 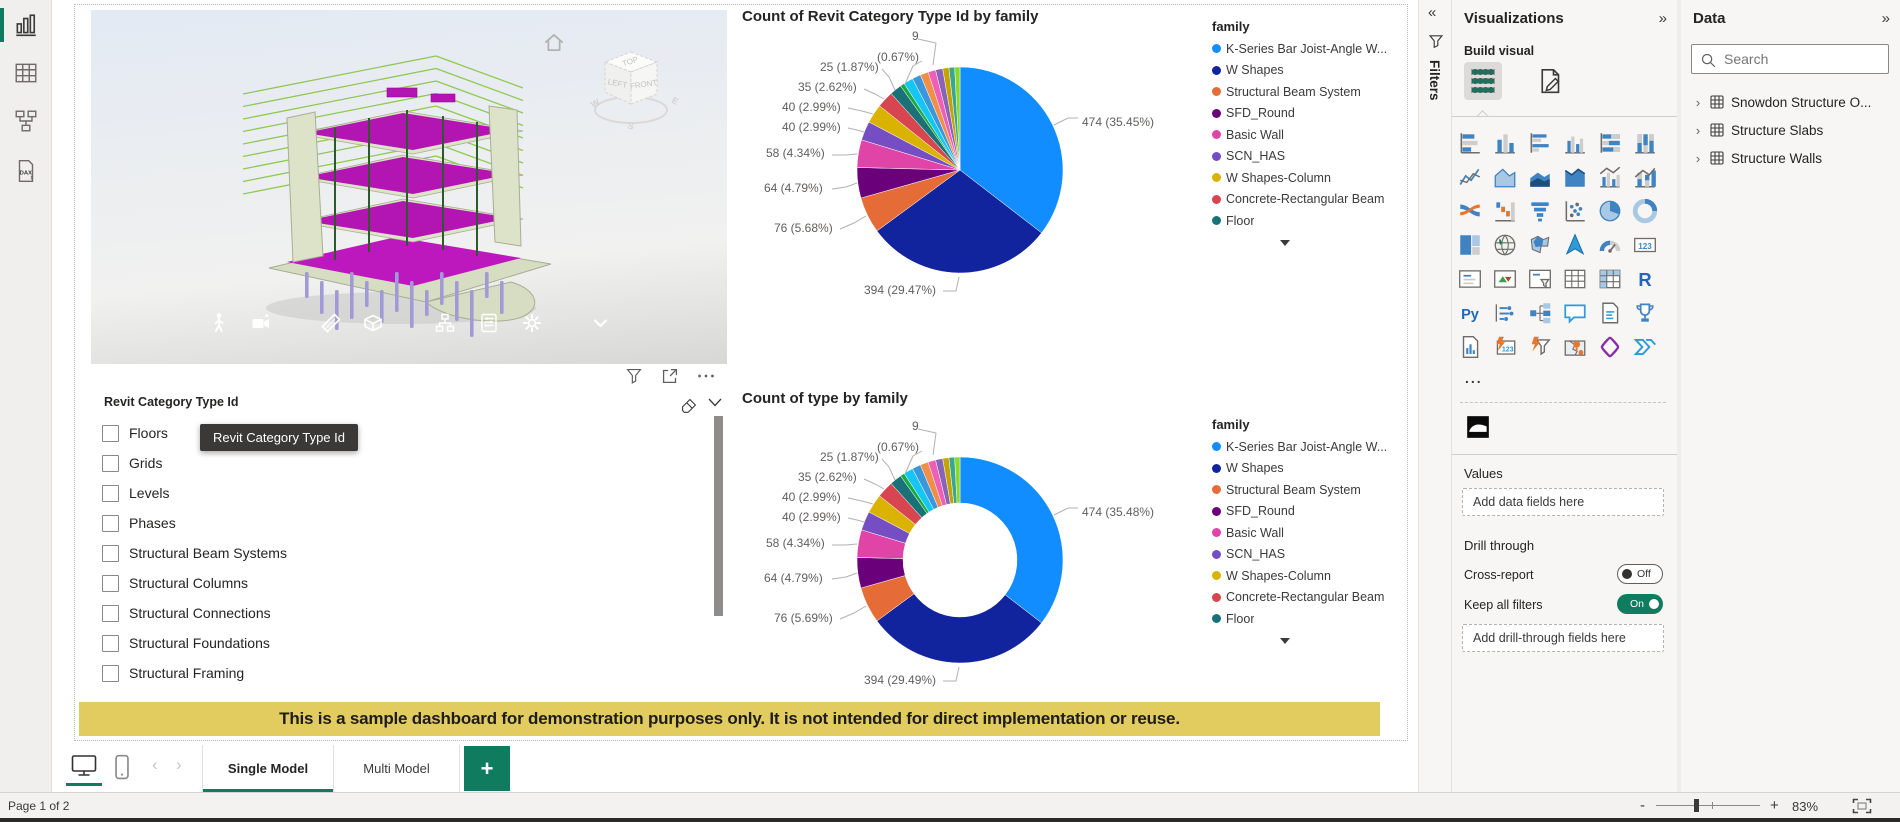 I want to click on legend-item: Structural Beam System, so click(x=1304, y=490).